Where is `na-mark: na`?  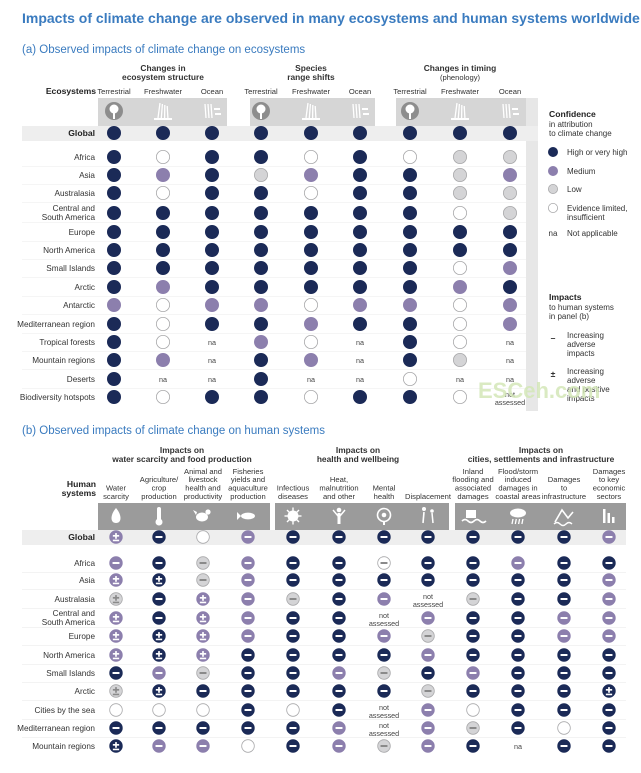 na-mark: na is located at coordinates (510, 360).